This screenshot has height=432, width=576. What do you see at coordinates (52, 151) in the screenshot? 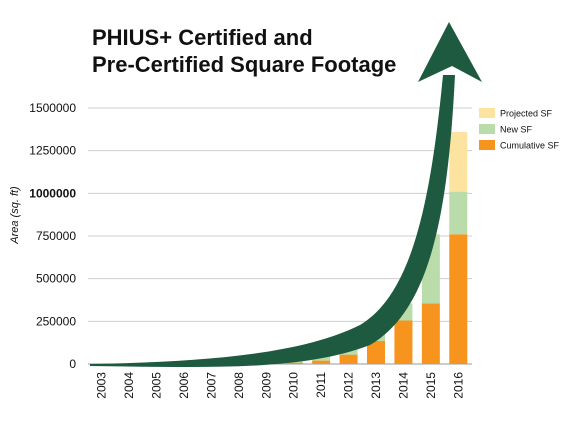
I see `y-tick-label: 1250000` at bounding box center [52, 151].